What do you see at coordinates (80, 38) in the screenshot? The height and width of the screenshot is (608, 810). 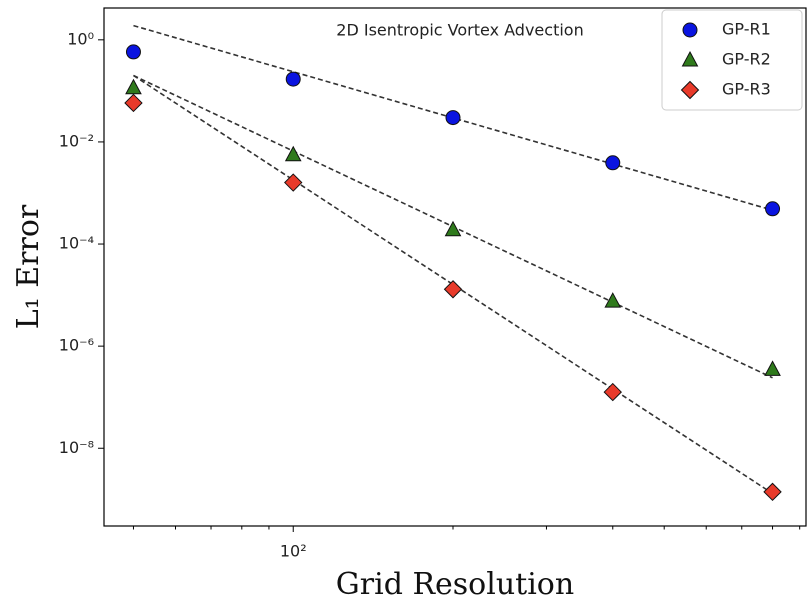 I see `y-tick-label: 10⁰` at bounding box center [80, 38].